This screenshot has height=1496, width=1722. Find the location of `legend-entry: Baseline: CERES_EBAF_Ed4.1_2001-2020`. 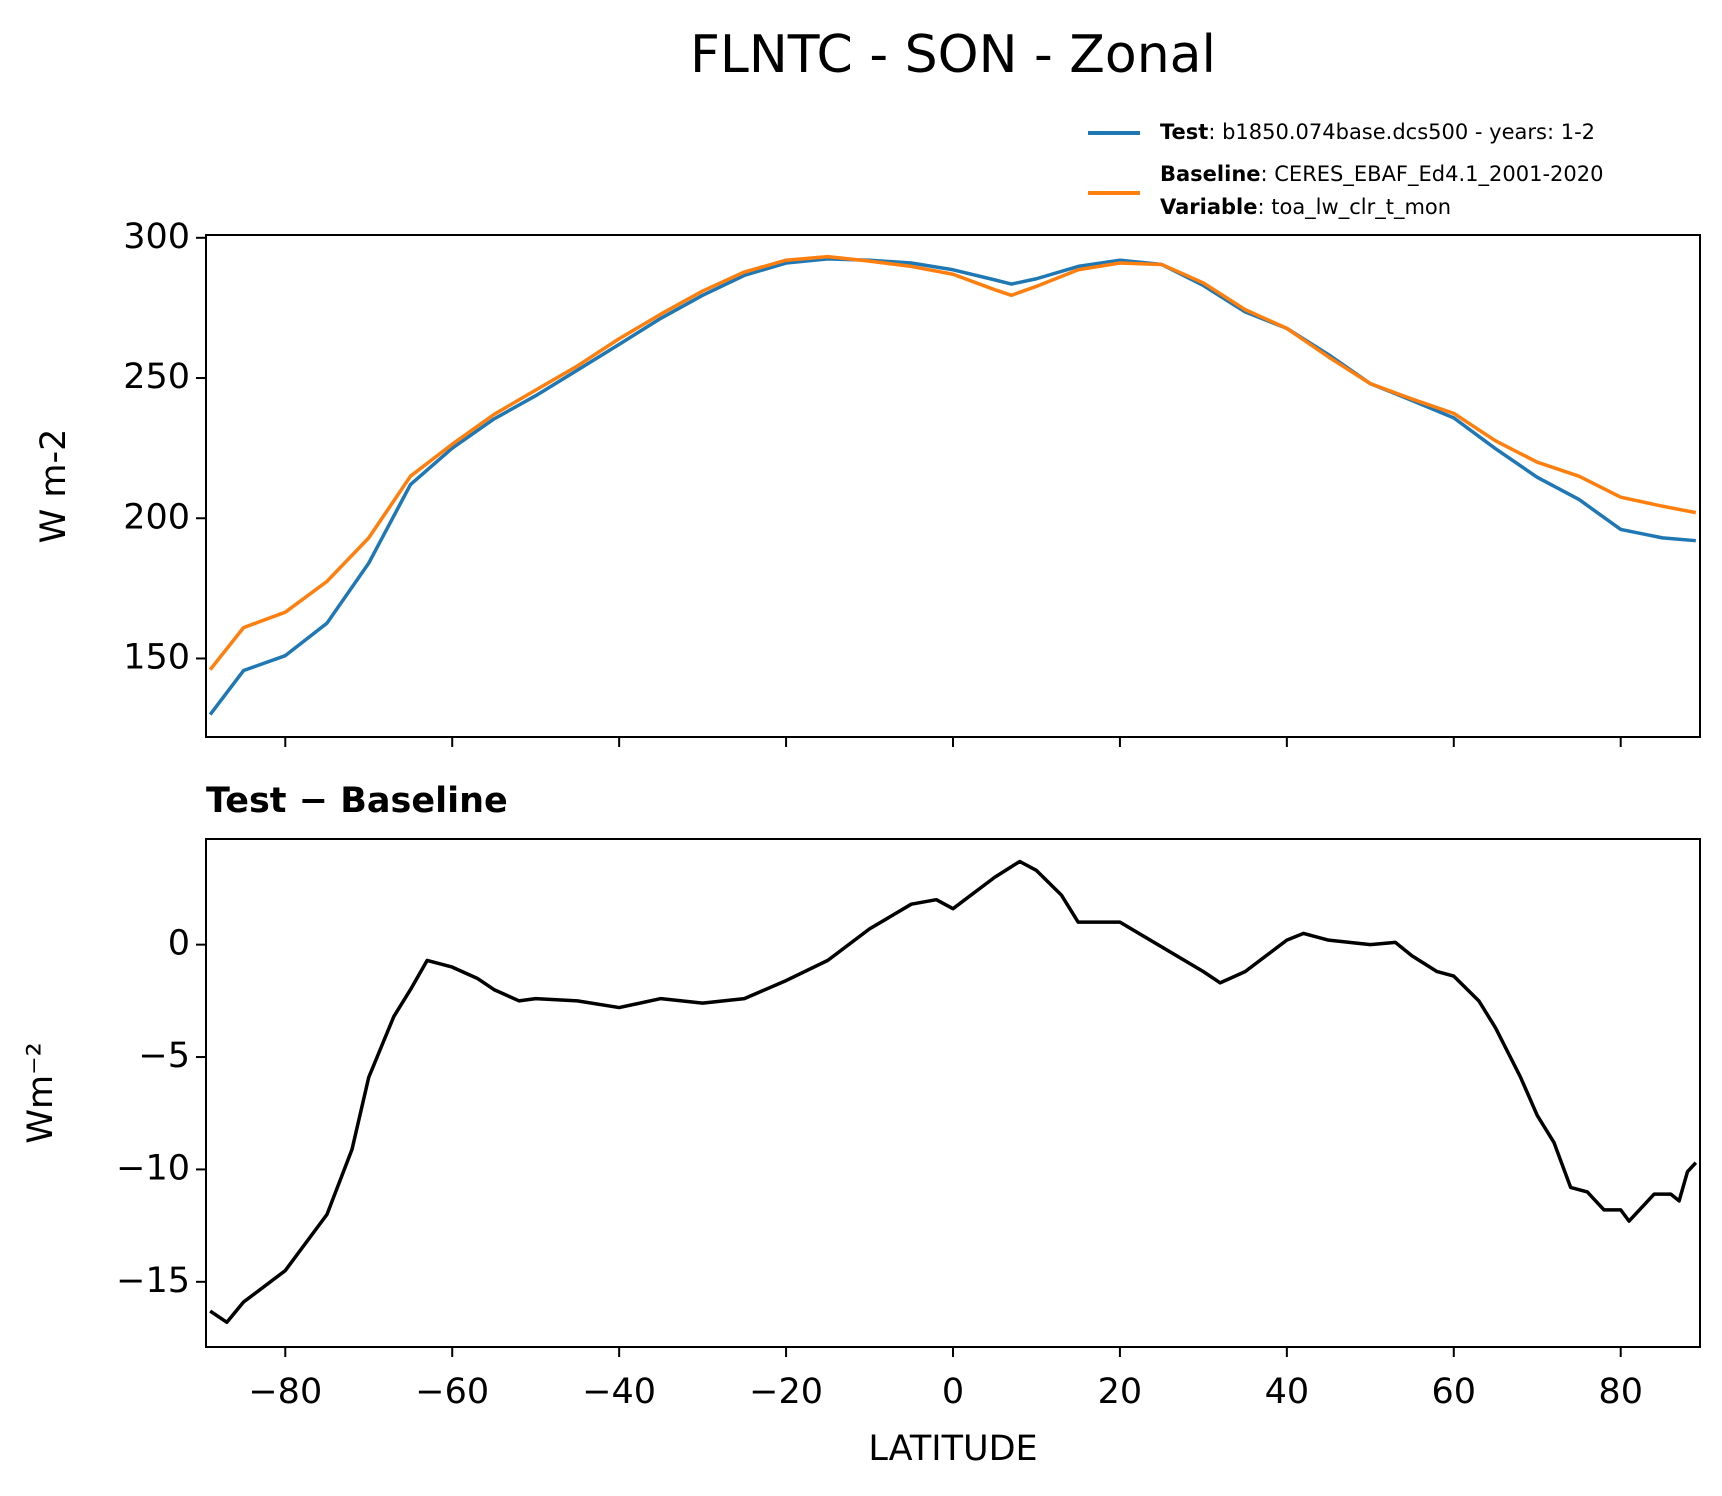

legend-entry: Baseline: CERES_EBAF_Ed4.1_2001-2020 is located at coordinates (1381, 174).